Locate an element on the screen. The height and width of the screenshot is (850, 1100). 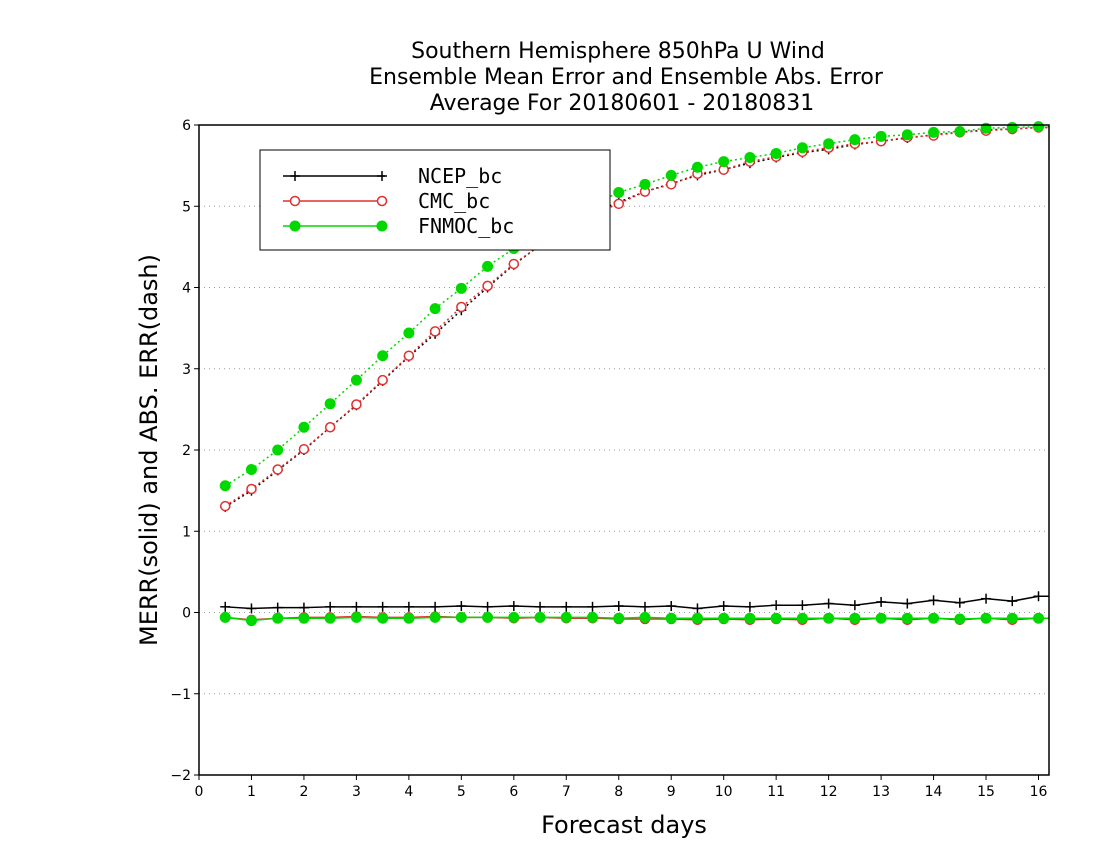
x-tick-label: 3 is located at coordinates (356, 792).